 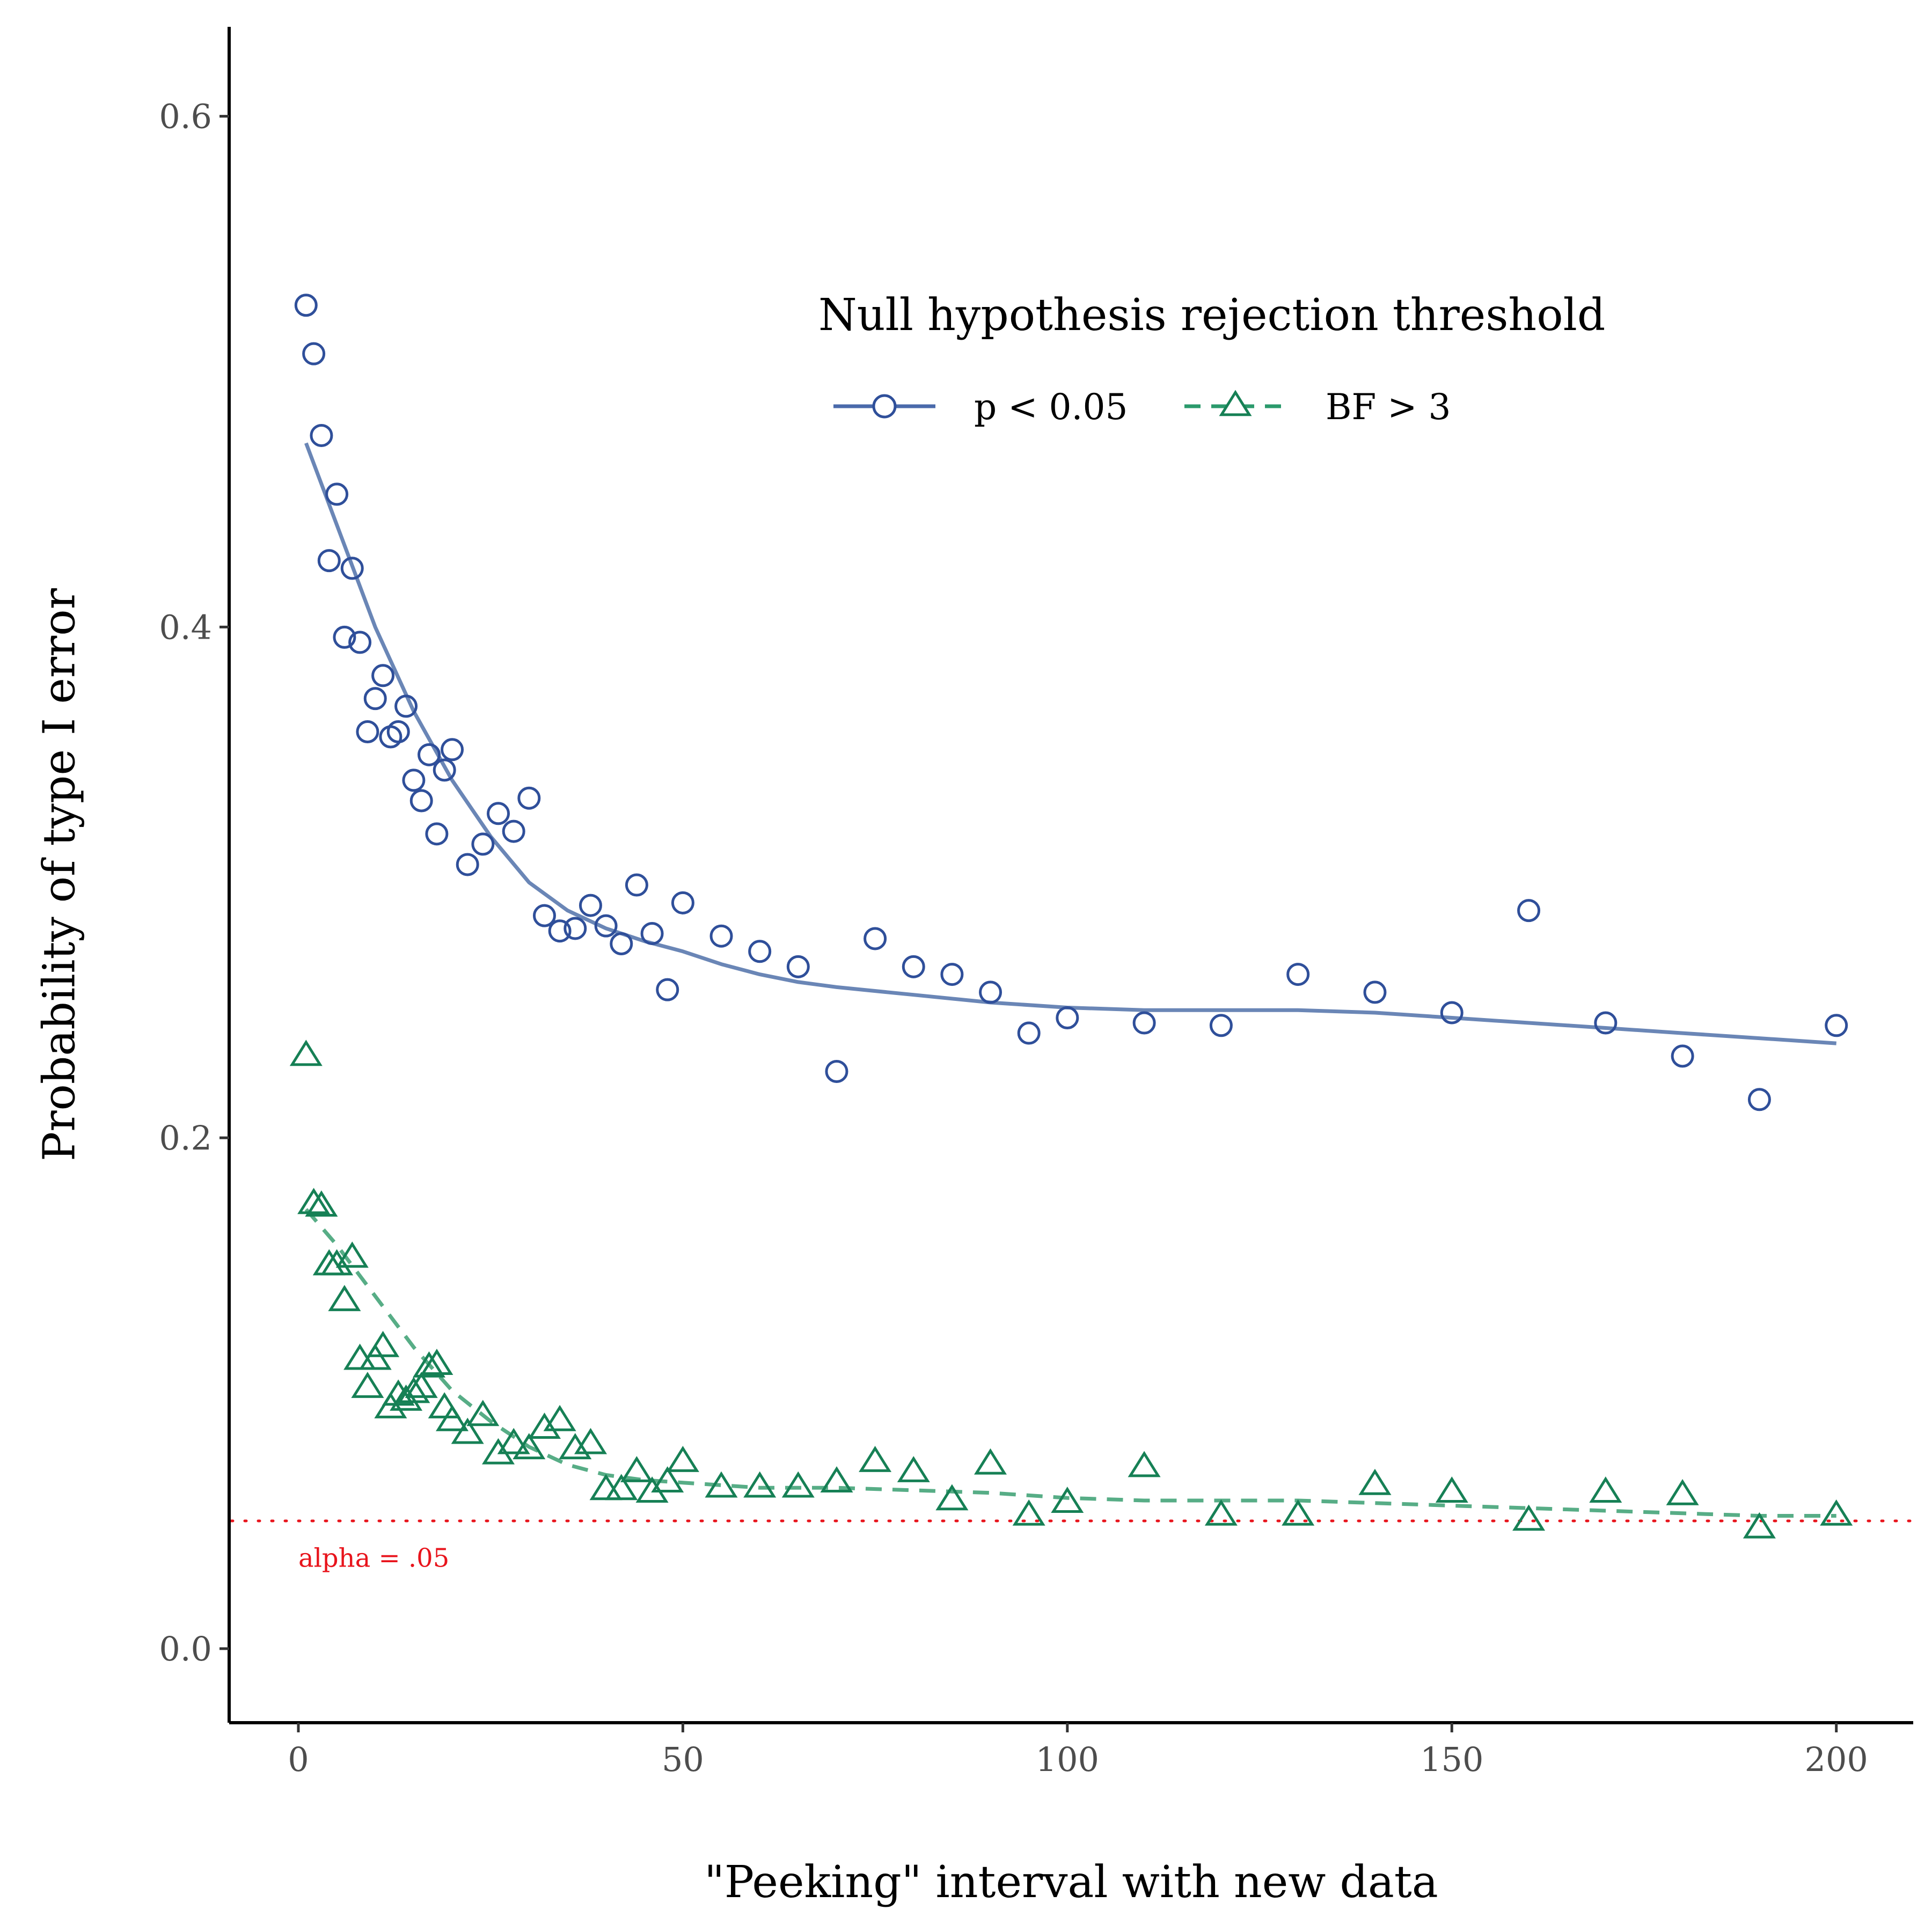 I want to click on legend-item-p-value: p < 0.05, so click(x=980, y=407).